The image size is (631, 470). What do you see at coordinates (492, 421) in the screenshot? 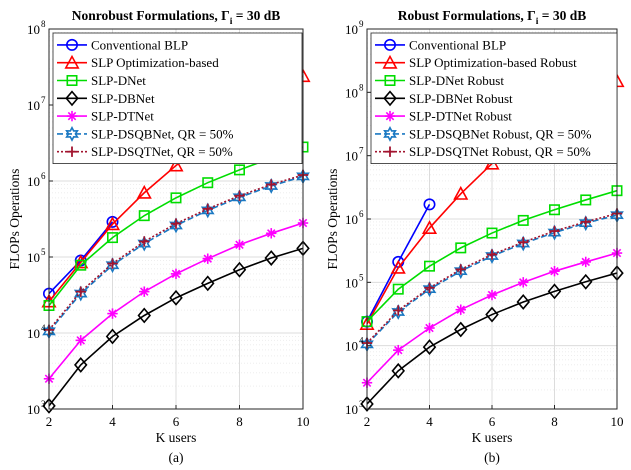
I see `x-tick-label: 6` at bounding box center [492, 421].